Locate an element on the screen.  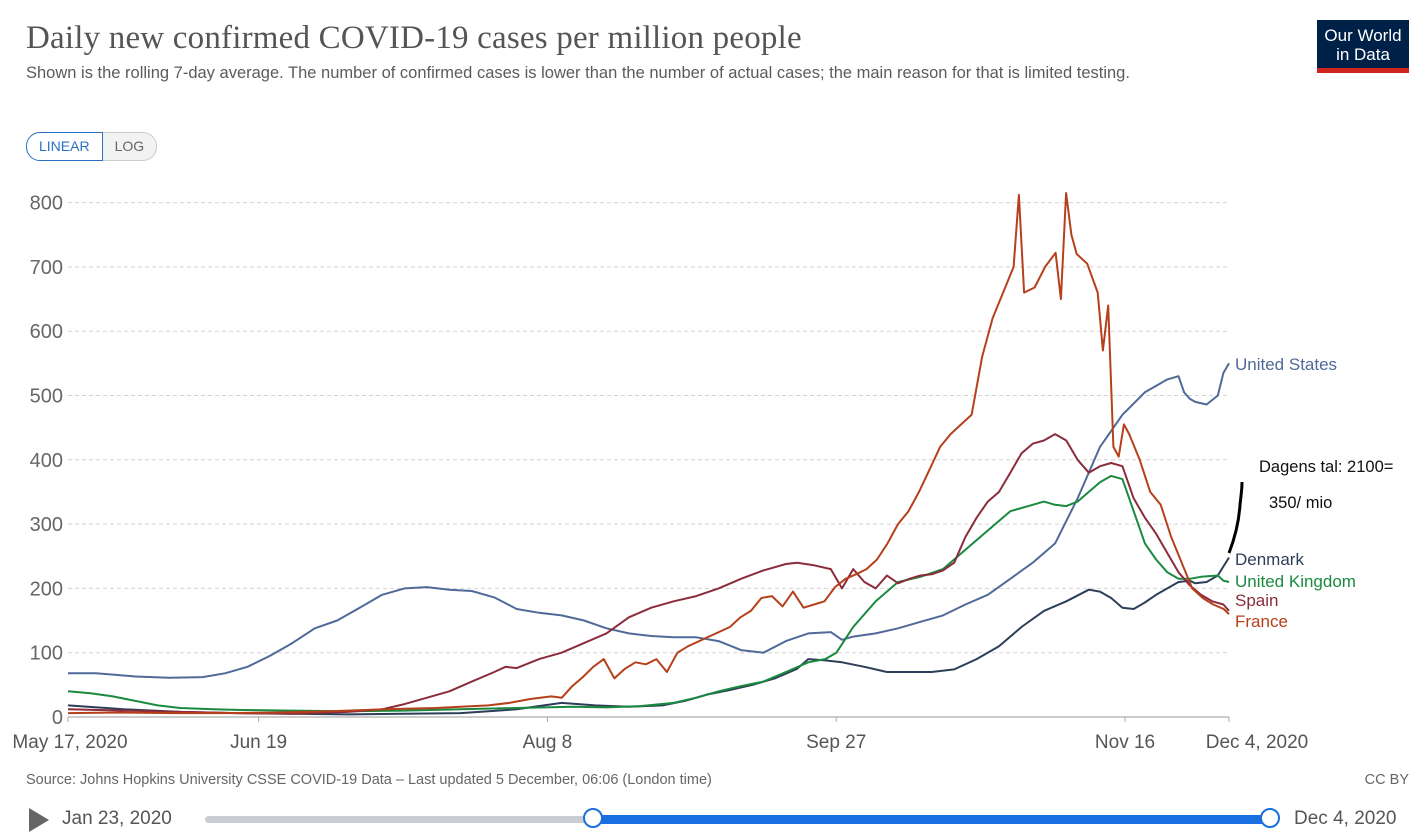
y-tick-label: 0 is located at coordinates (57, 718).